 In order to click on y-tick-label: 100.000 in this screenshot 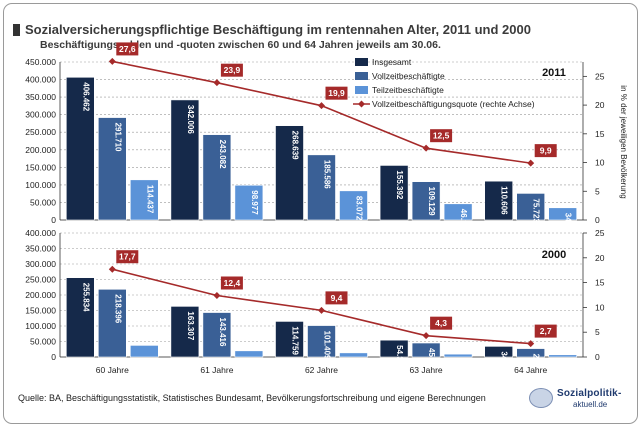, I will do `click(40, 326)`.